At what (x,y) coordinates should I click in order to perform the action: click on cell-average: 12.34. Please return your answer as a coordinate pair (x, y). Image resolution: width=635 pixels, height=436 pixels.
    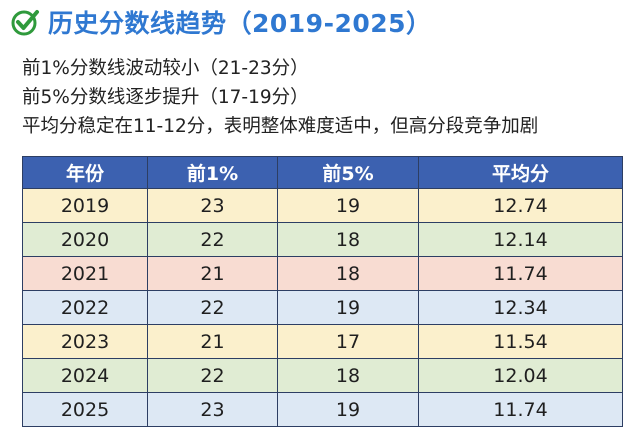
    Looking at the image, I should click on (520, 307).